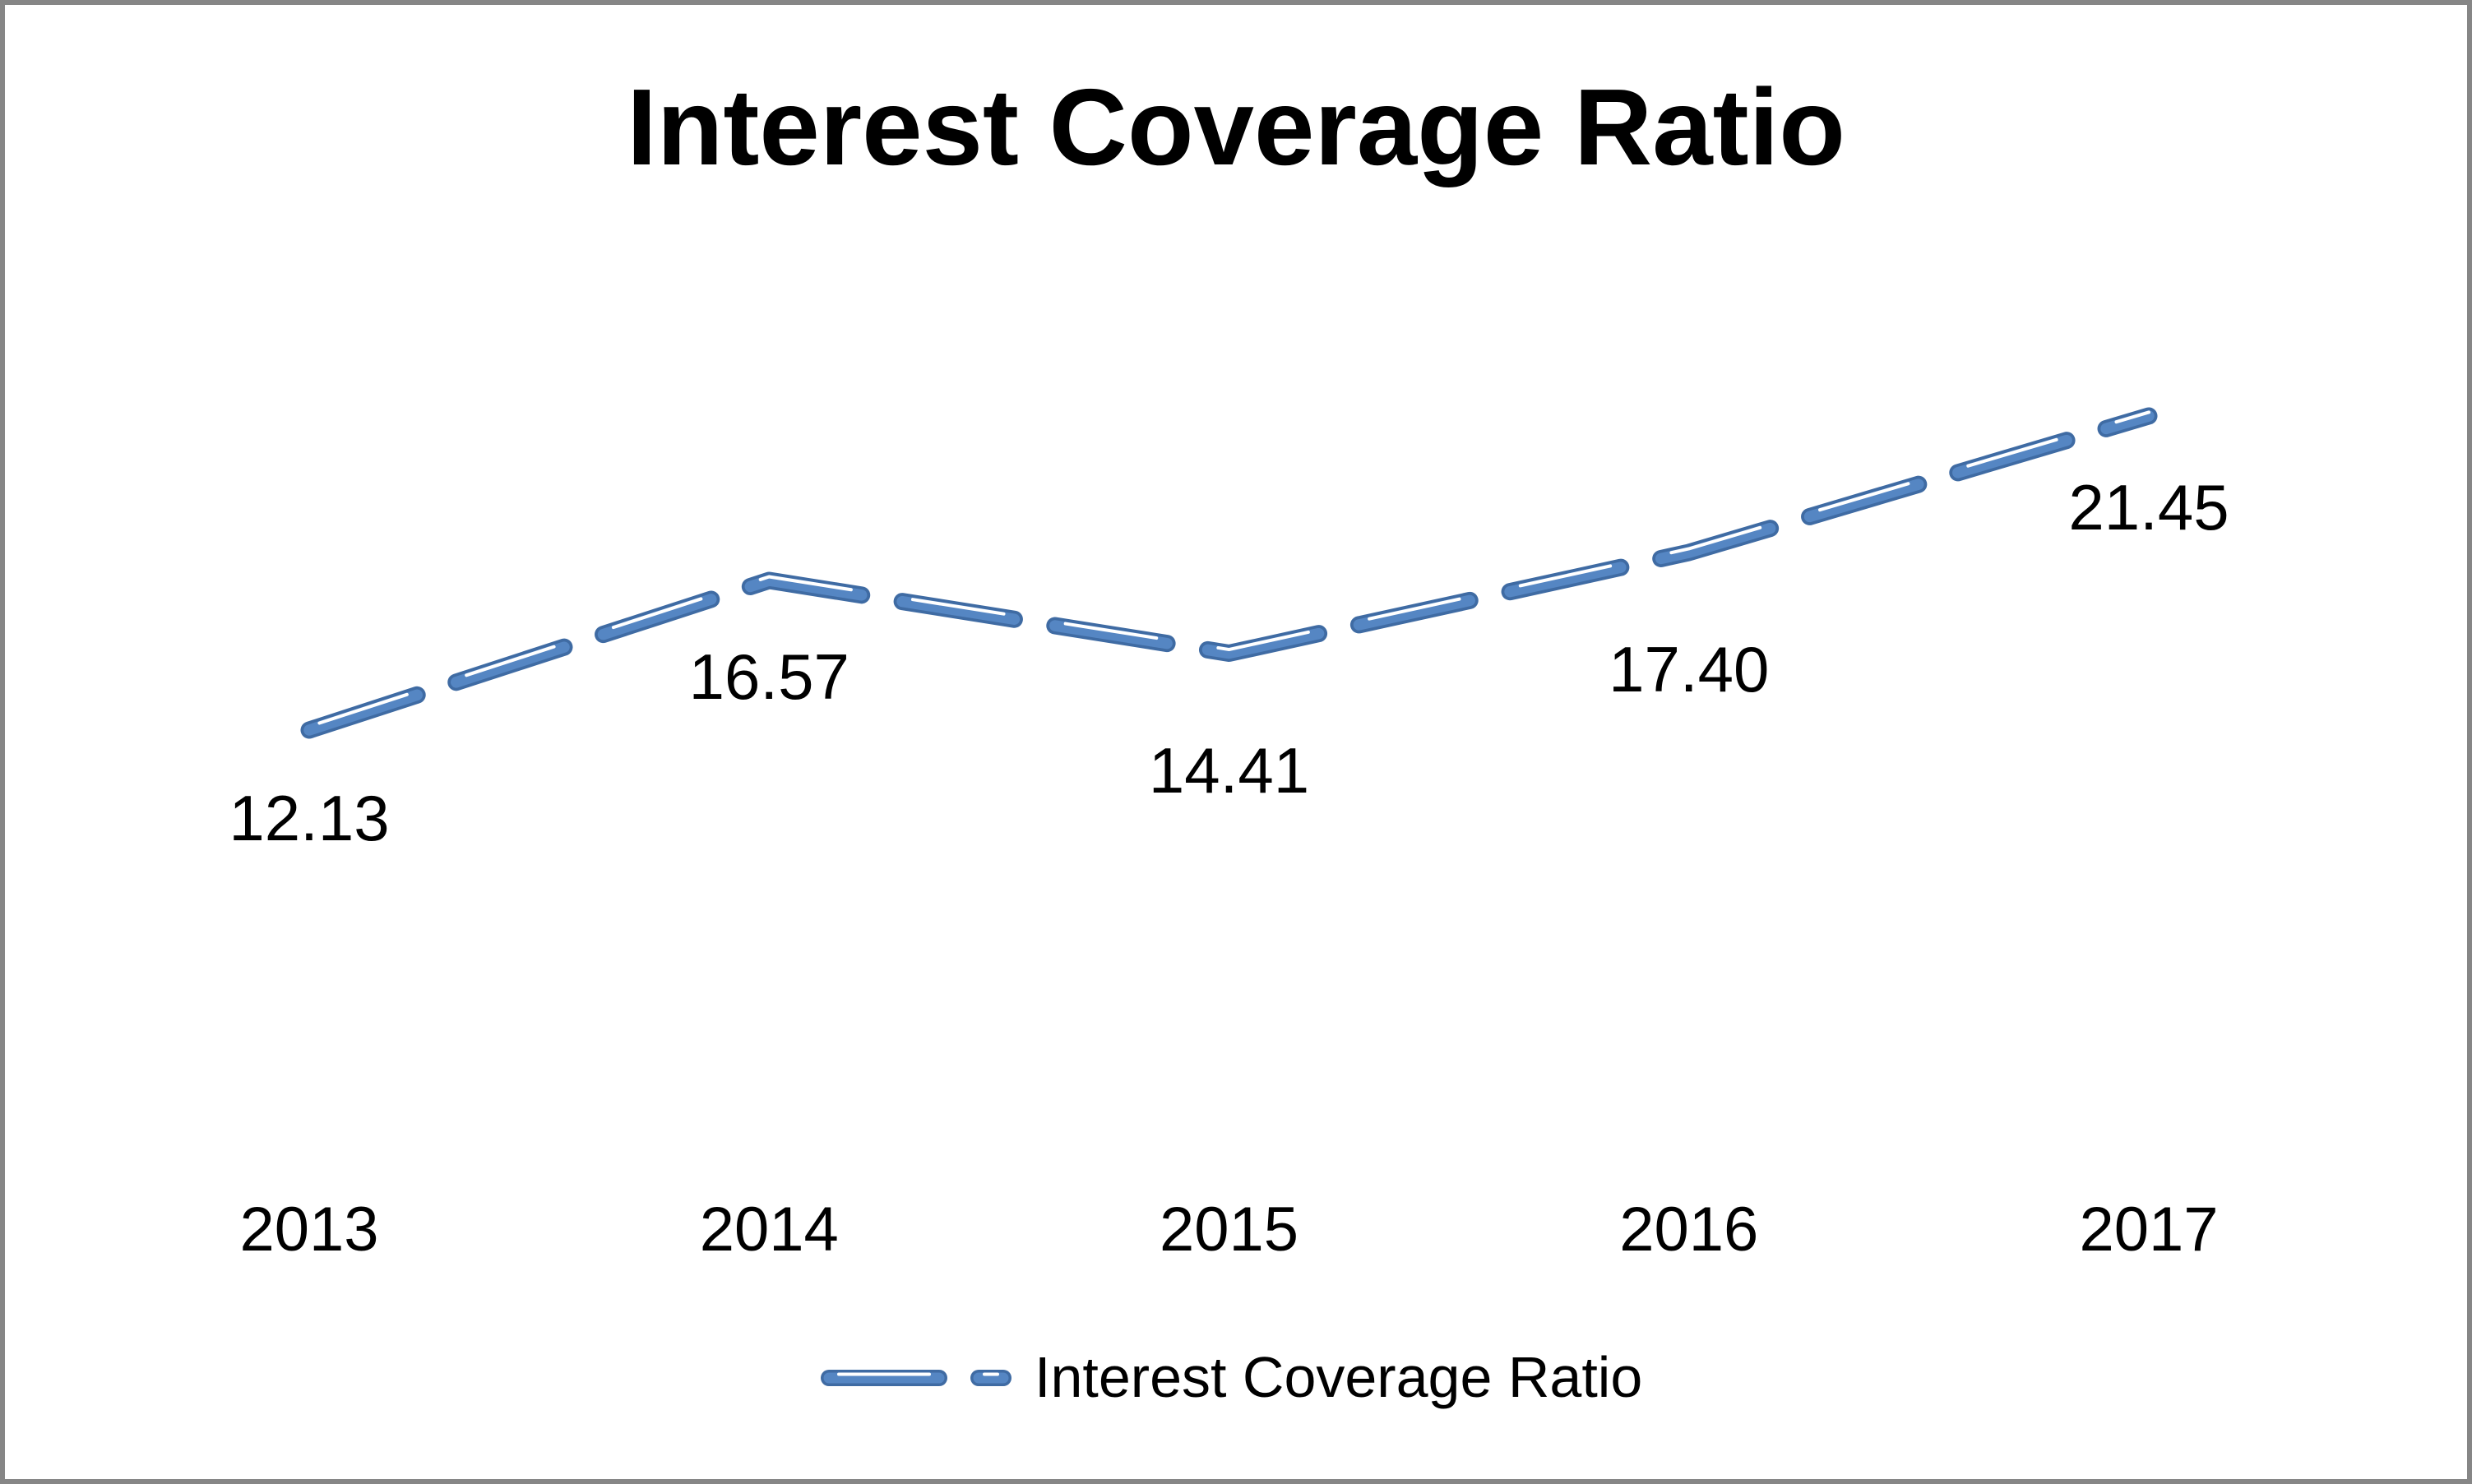 Image resolution: width=2472 pixels, height=1484 pixels. What do you see at coordinates (2148, 507) in the screenshot?
I see `data-label-2017: 21.45` at bounding box center [2148, 507].